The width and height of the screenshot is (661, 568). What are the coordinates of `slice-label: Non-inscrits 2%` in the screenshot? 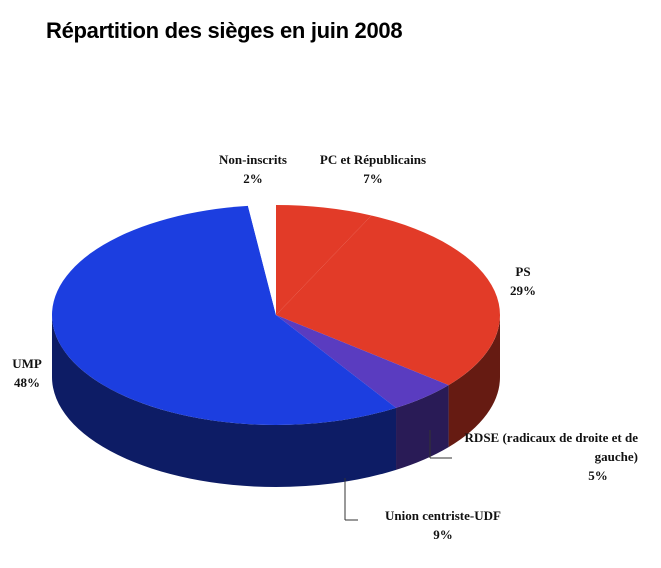 It's located at (253, 169).